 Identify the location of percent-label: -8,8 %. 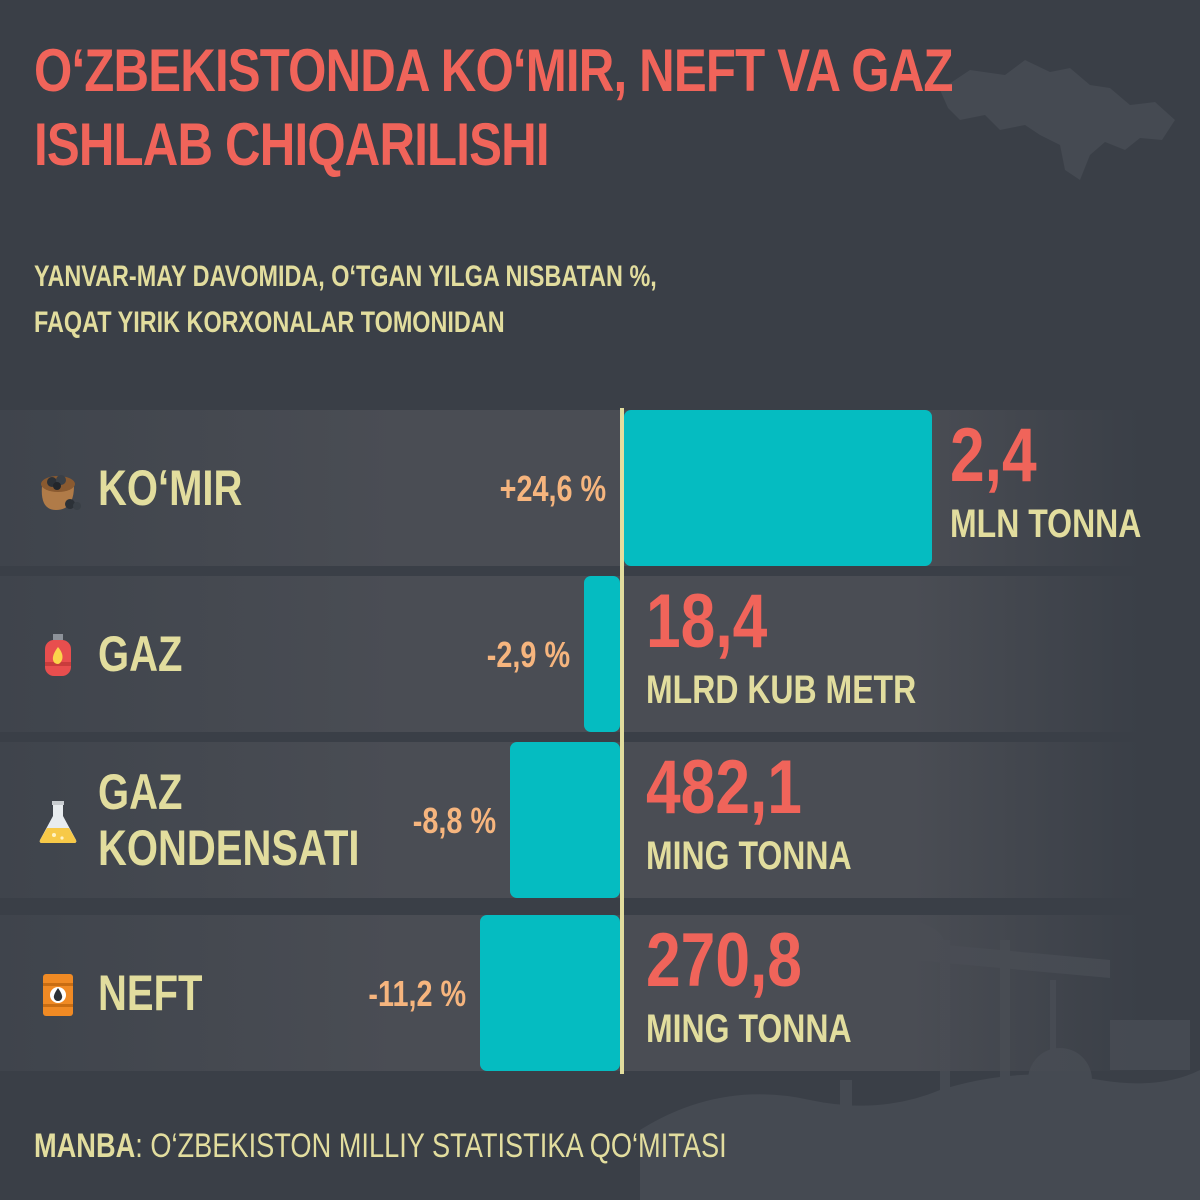
(454, 820).